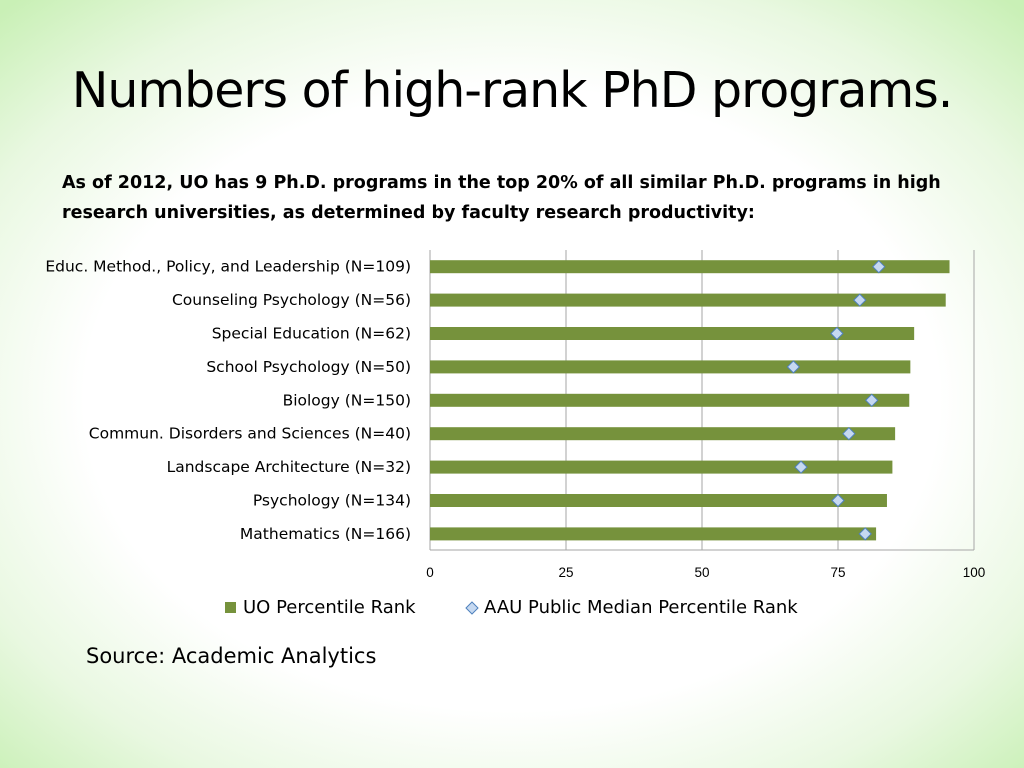 The width and height of the screenshot is (1024, 768). Describe the element at coordinates (974, 572) in the screenshot. I see `x-tick-label: 100` at that location.